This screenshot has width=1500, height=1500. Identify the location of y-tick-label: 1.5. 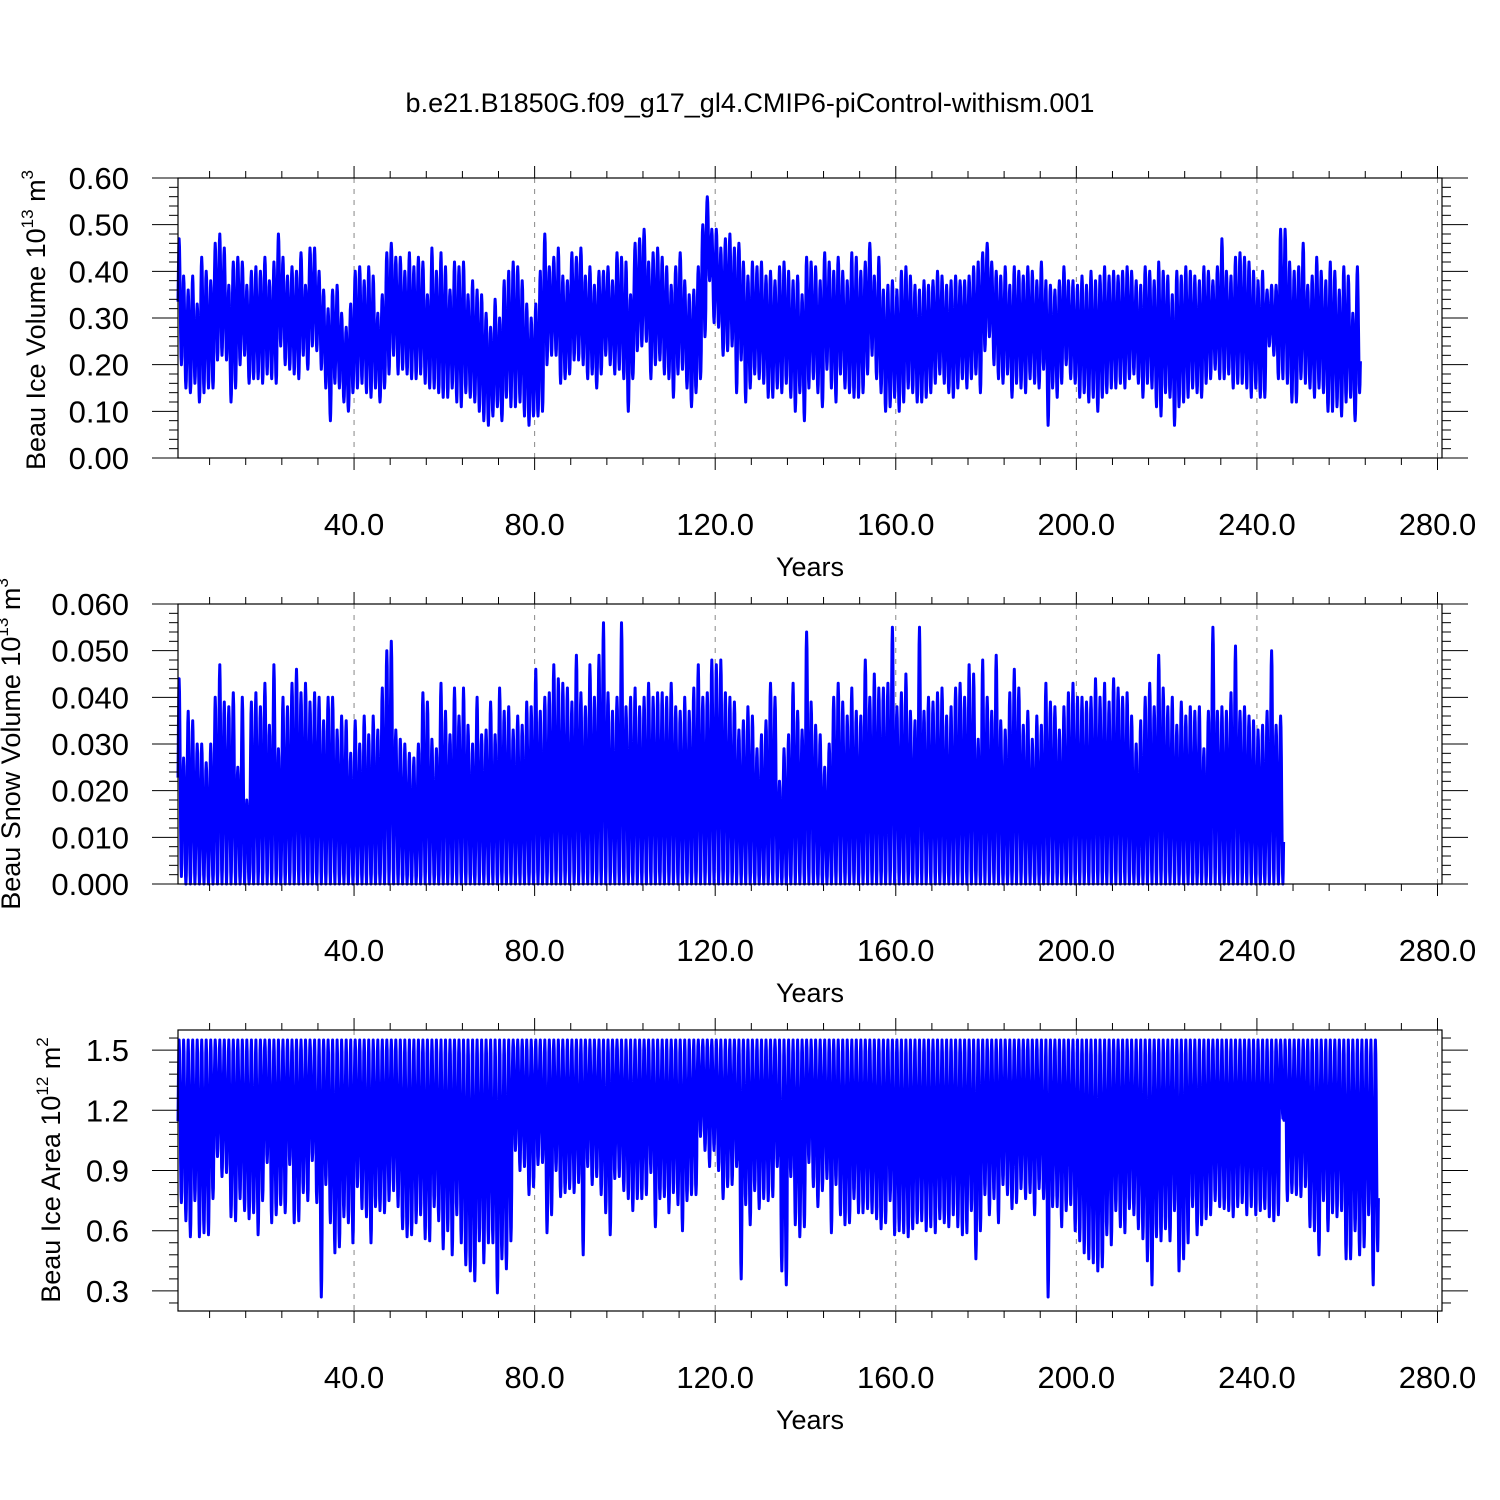
(107, 1050).